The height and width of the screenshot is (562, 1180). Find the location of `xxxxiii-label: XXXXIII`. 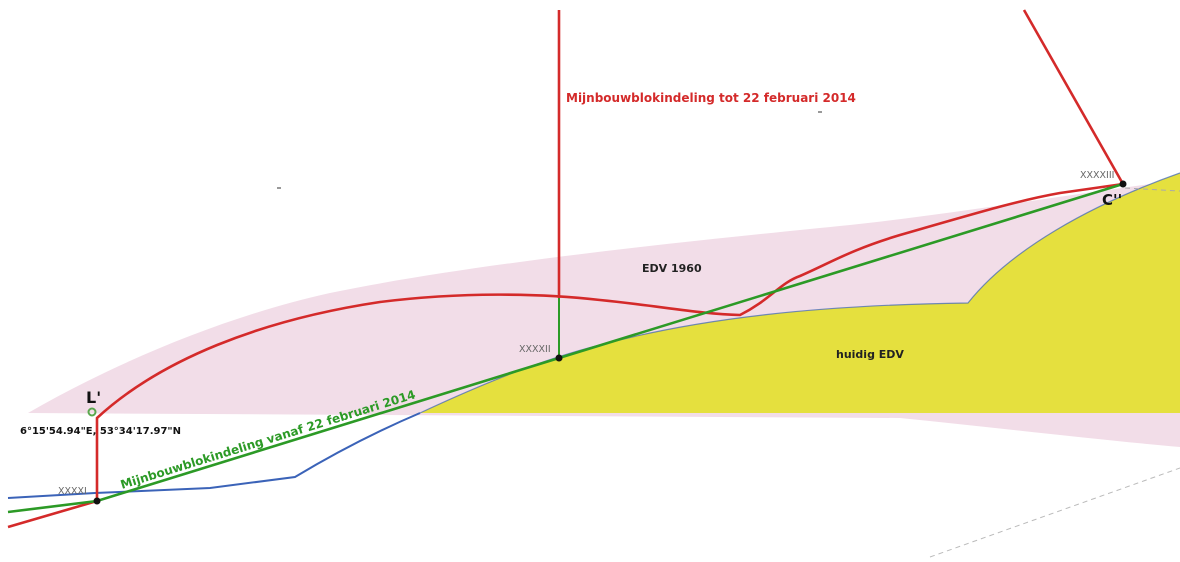

xxxxiii-label: XXXXIII is located at coordinates (1097, 175).